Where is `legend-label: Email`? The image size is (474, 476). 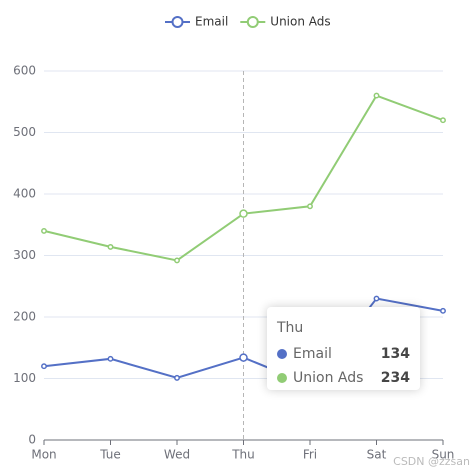 legend-label: Email is located at coordinates (211, 22).